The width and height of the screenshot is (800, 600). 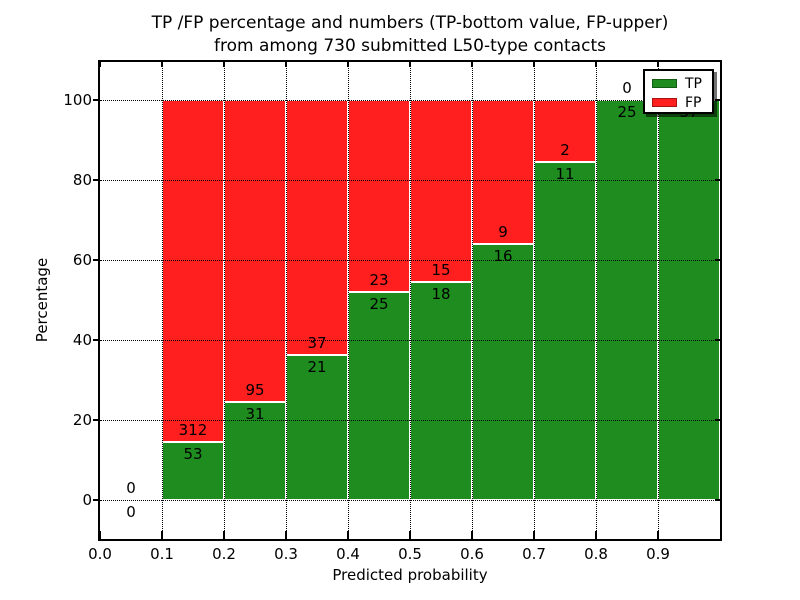 I want to click on x-tick-label: 0.8, so click(x=596, y=554).